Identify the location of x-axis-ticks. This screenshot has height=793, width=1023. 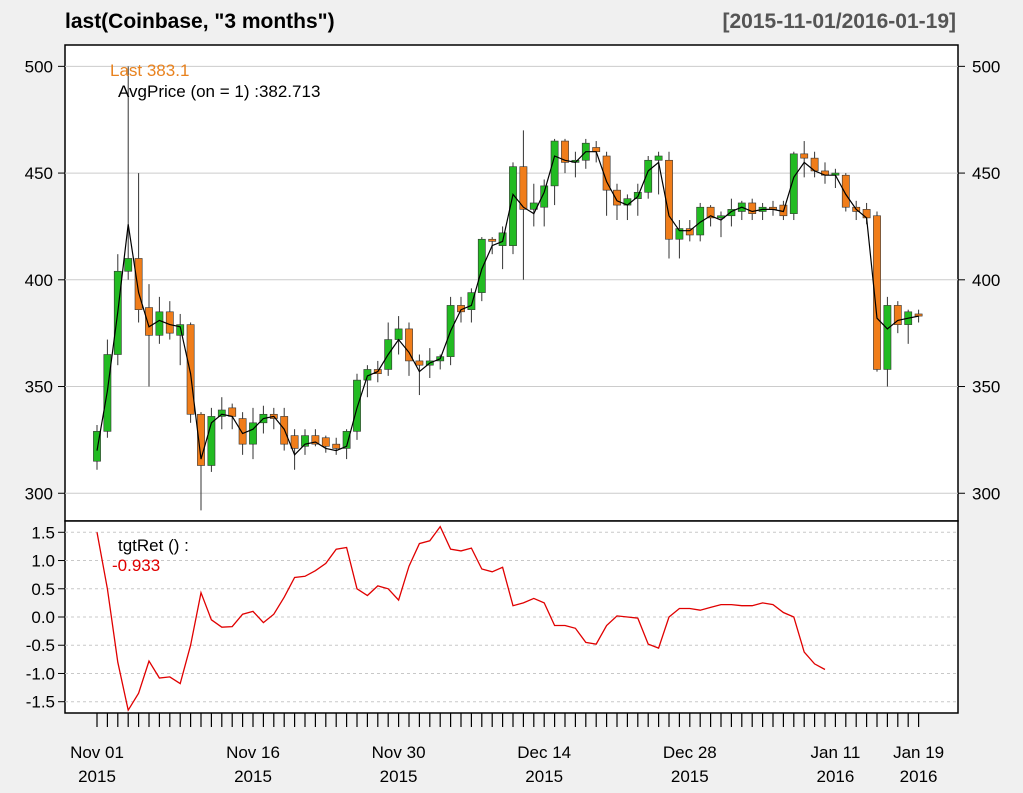
(508, 720).